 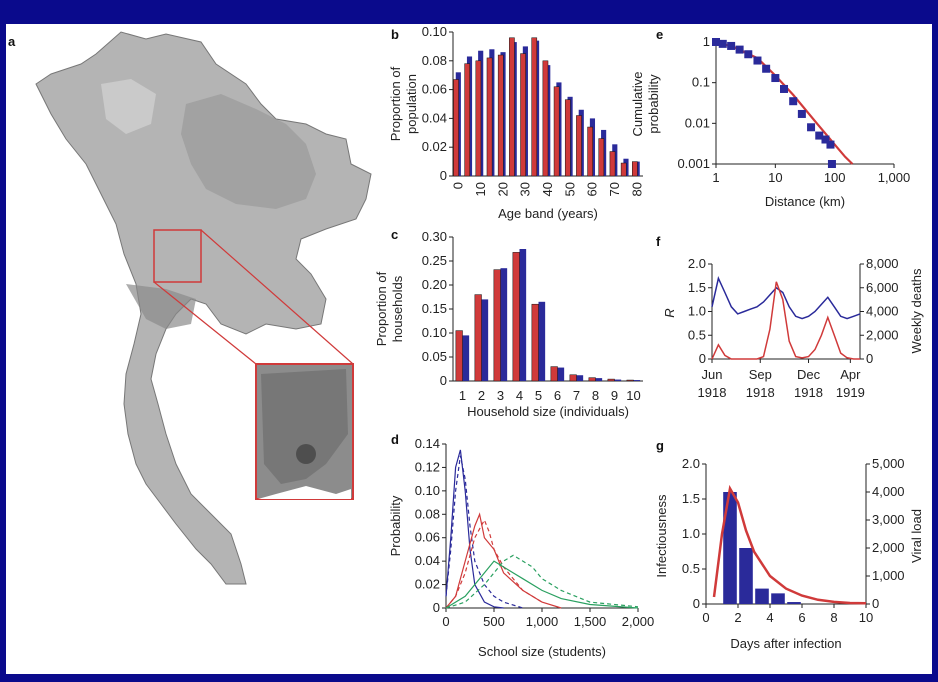 I want to click on x-tick-label: 70, so click(x=614, y=189).